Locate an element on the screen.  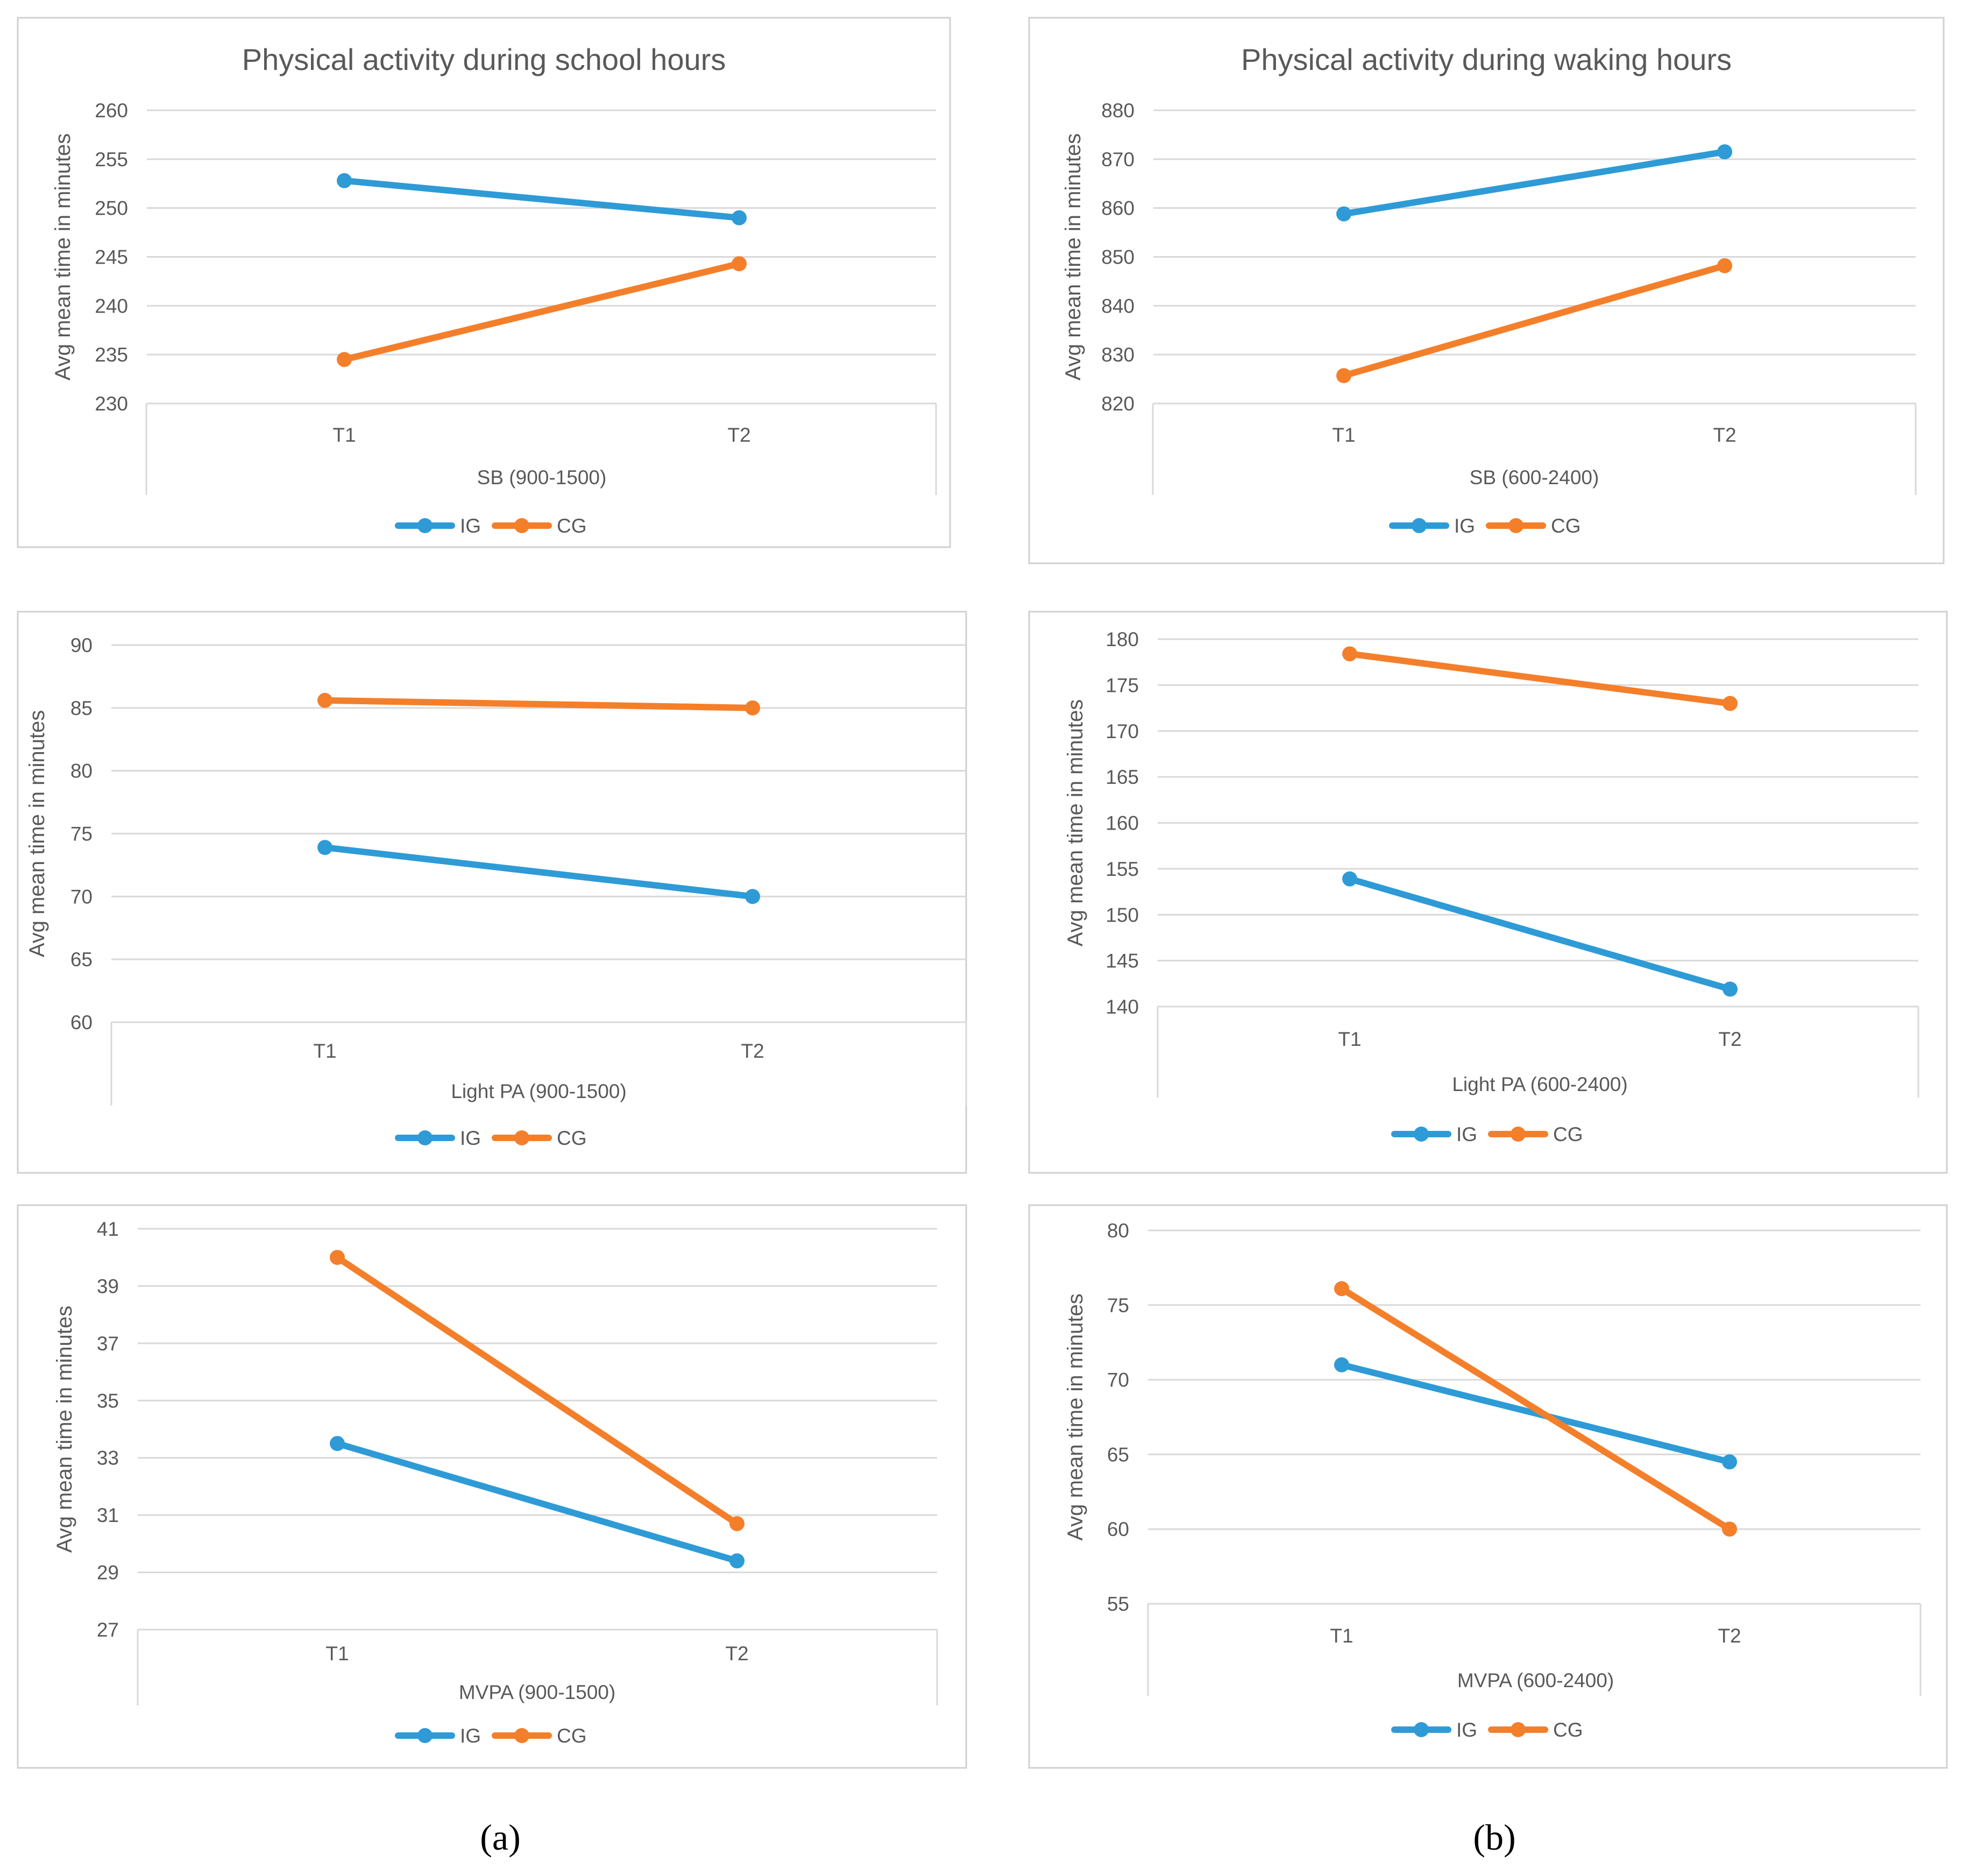
caption-b: (b) is located at coordinates (1494, 1837).